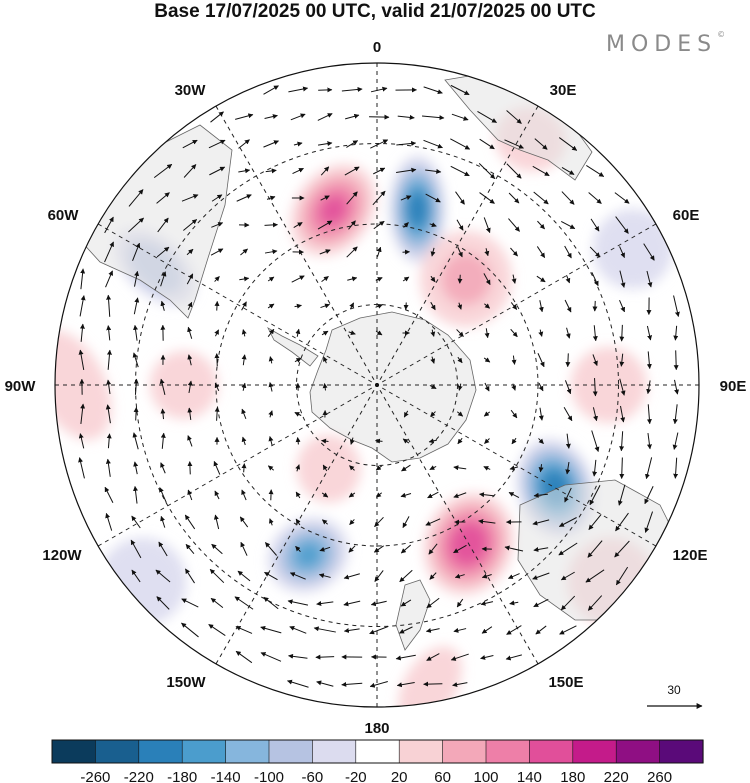 The image size is (750, 783). Describe the element at coordinates (666, 43) in the screenshot. I see `modes-logo: MODES©` at that location.